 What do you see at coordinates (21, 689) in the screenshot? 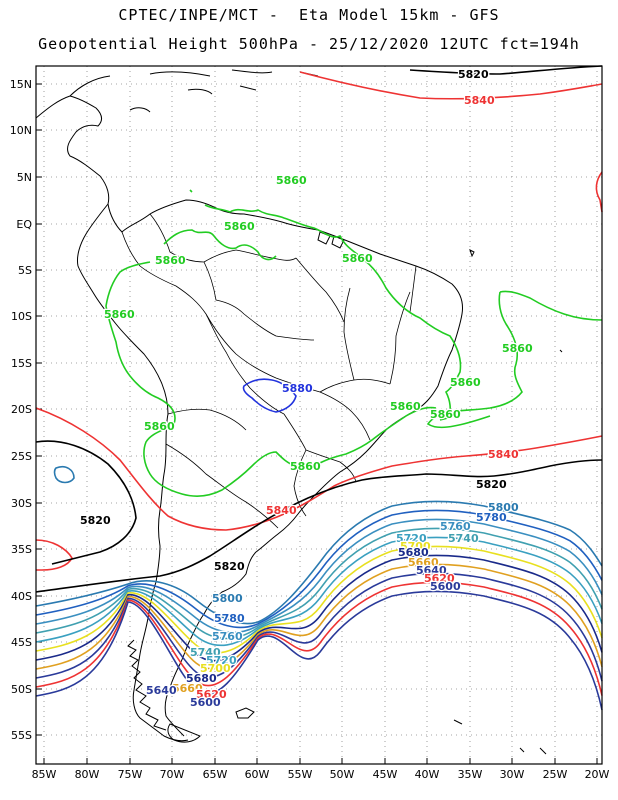
I see `lat-tick-label: 50S` at bounding box center [21, 689].